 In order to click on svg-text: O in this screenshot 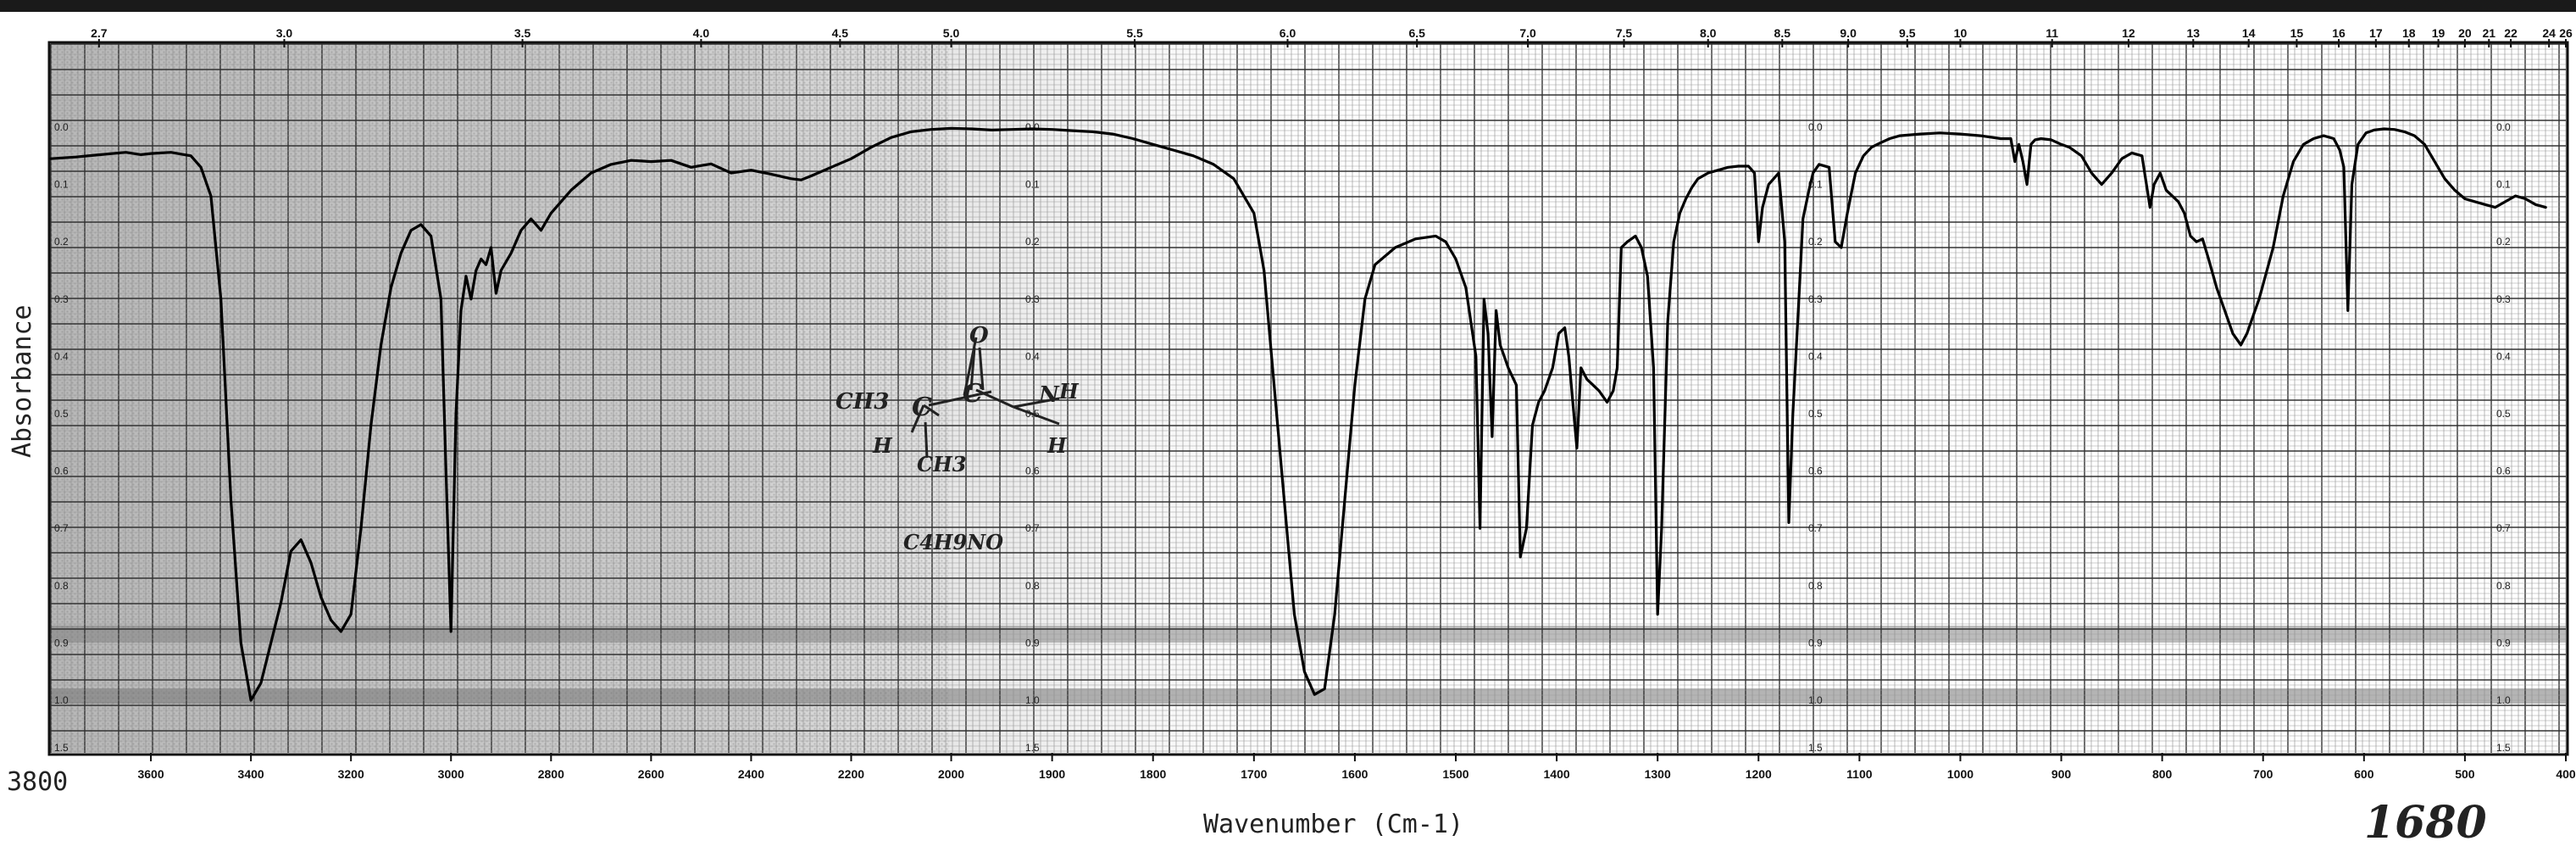, I will do `click(979, 335)`.